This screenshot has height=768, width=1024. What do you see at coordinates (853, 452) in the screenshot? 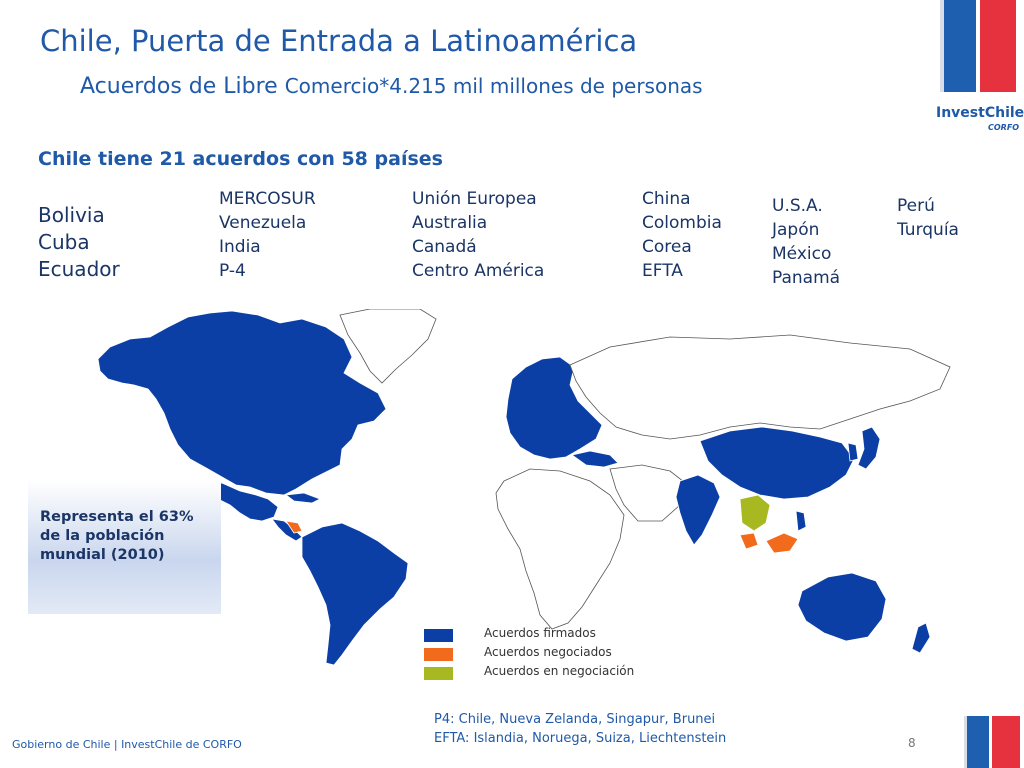
I see `map-korea` at bounding box center [853, 452].